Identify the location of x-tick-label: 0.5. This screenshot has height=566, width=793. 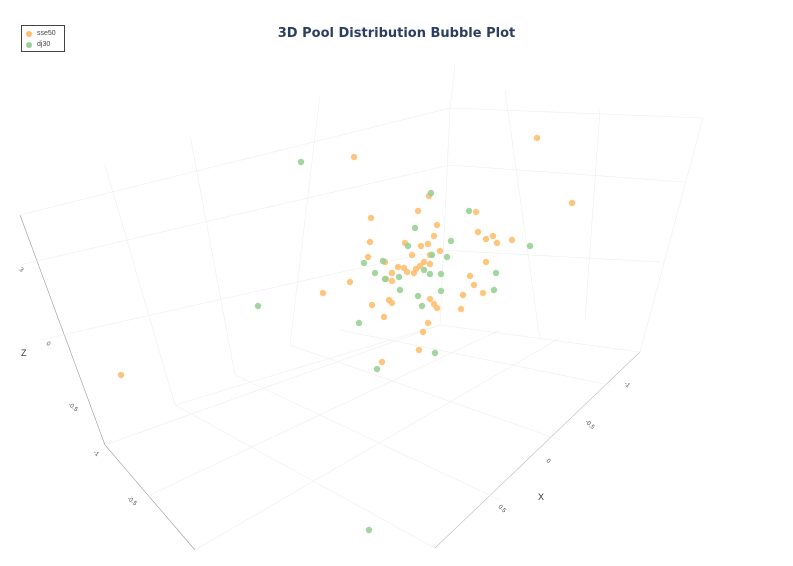
(502, 509).